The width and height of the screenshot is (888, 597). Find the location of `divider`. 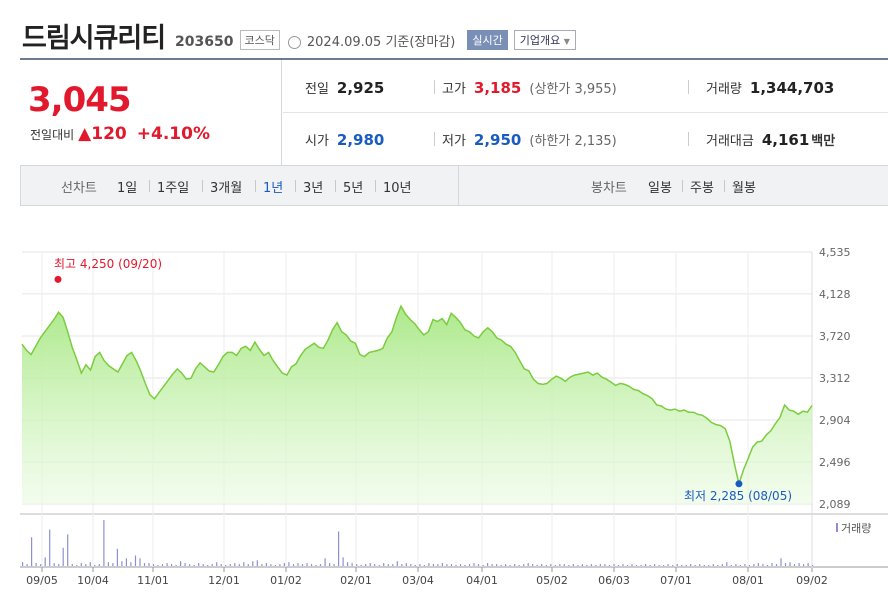

divider is located at coordinates (434, 87).